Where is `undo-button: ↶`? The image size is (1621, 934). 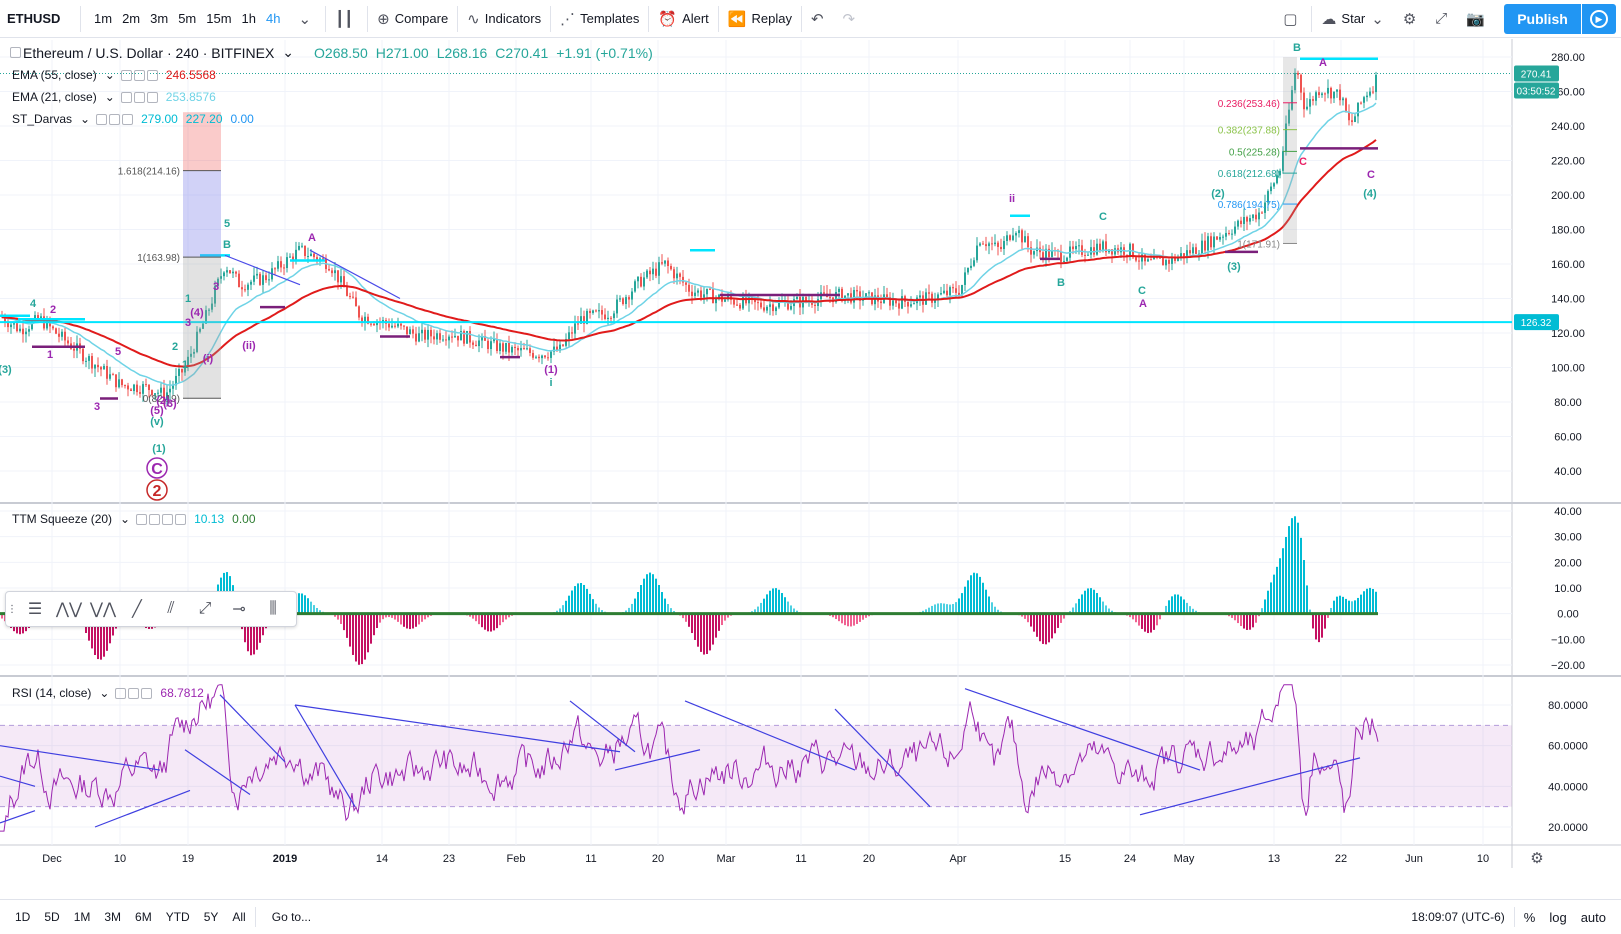 undo-button: ↶ is located at coordinates (820, 19).